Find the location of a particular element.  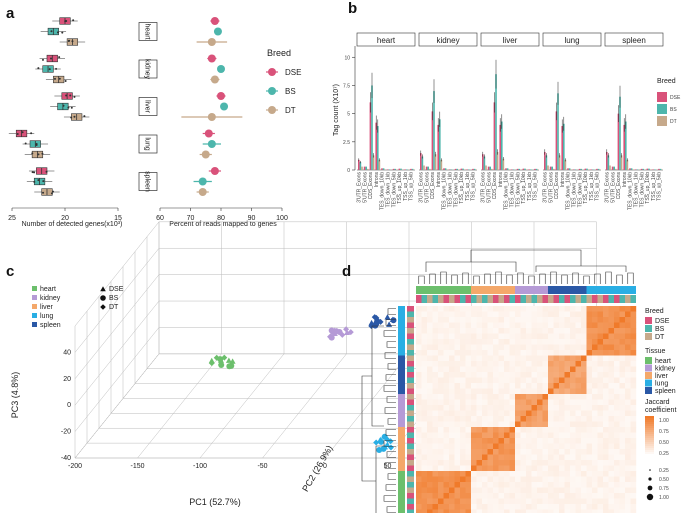

a-legend-key-DSE is located at coordinates (272, 72).